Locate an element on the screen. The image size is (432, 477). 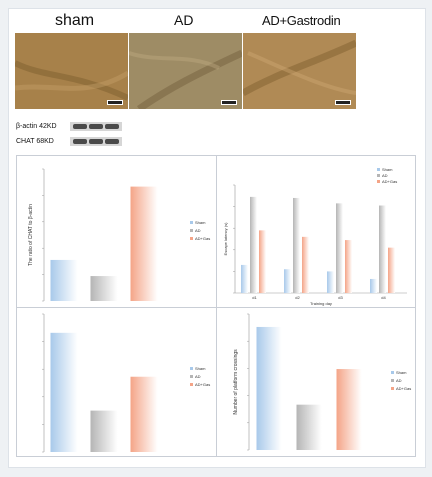
x-tick-label: d1 is located at coordinates (254, 297).